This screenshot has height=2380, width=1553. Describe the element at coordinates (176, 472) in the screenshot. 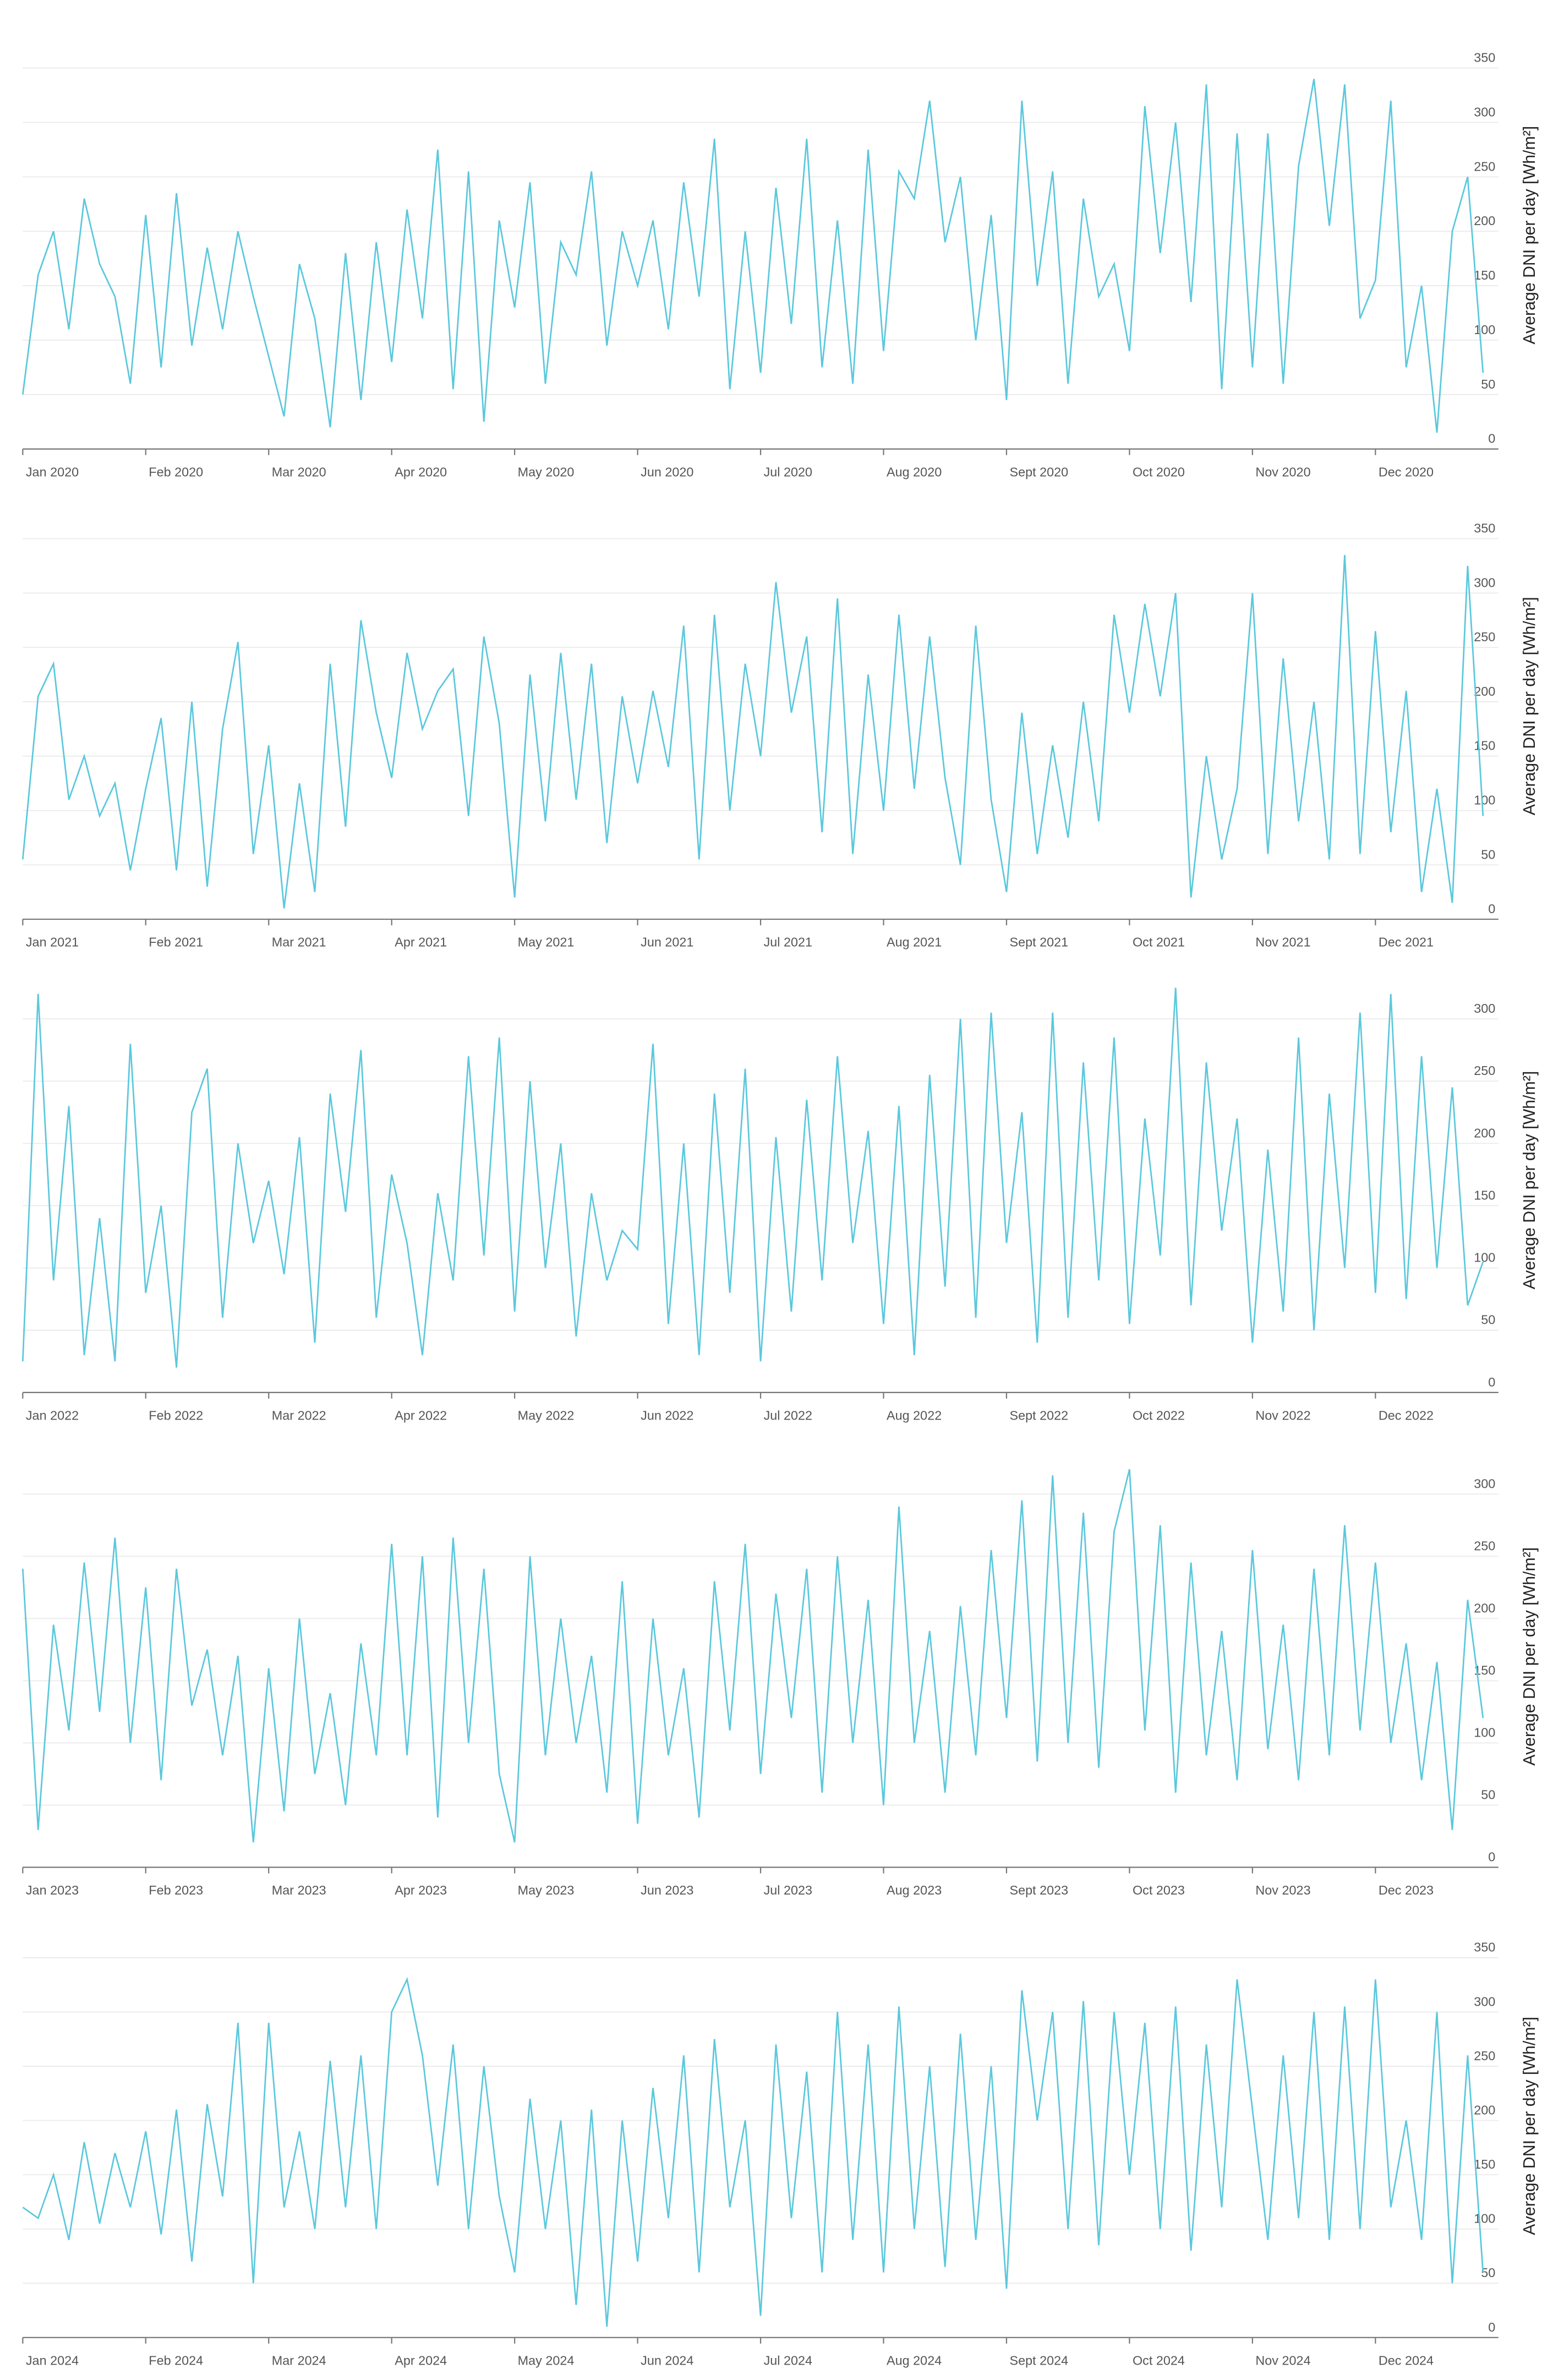

I see `x-tick-label: Feb 2020` at that location.